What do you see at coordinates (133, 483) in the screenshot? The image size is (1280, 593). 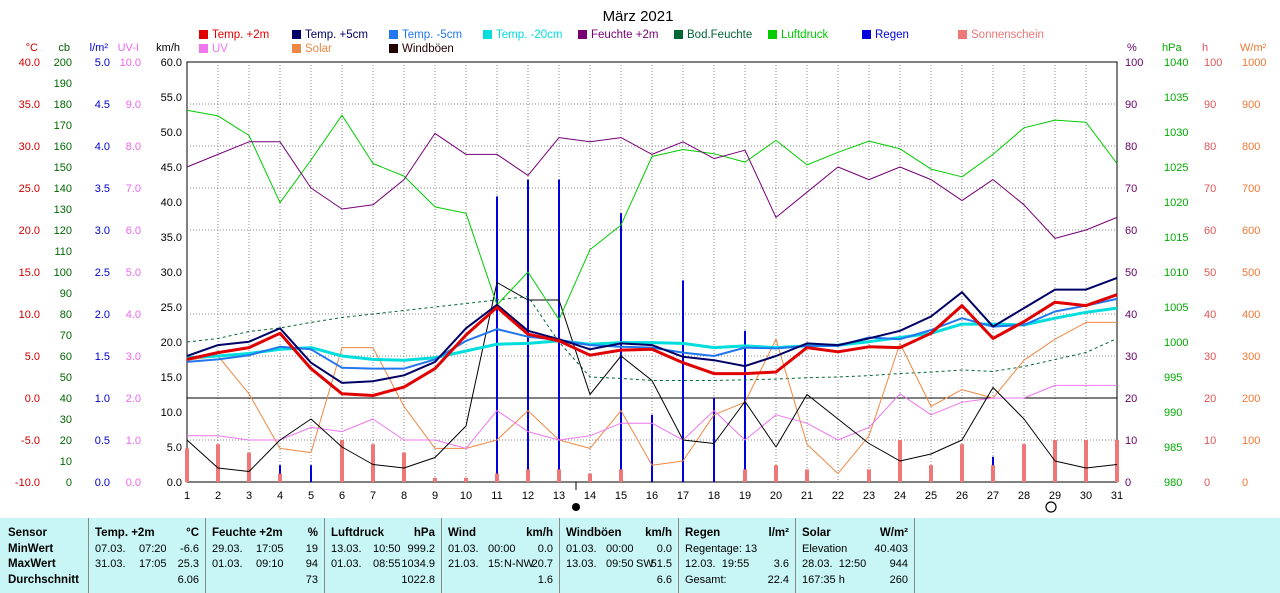 I see `left-axis-tick-uv-i: 0.0` at bounding box center [133, 483].